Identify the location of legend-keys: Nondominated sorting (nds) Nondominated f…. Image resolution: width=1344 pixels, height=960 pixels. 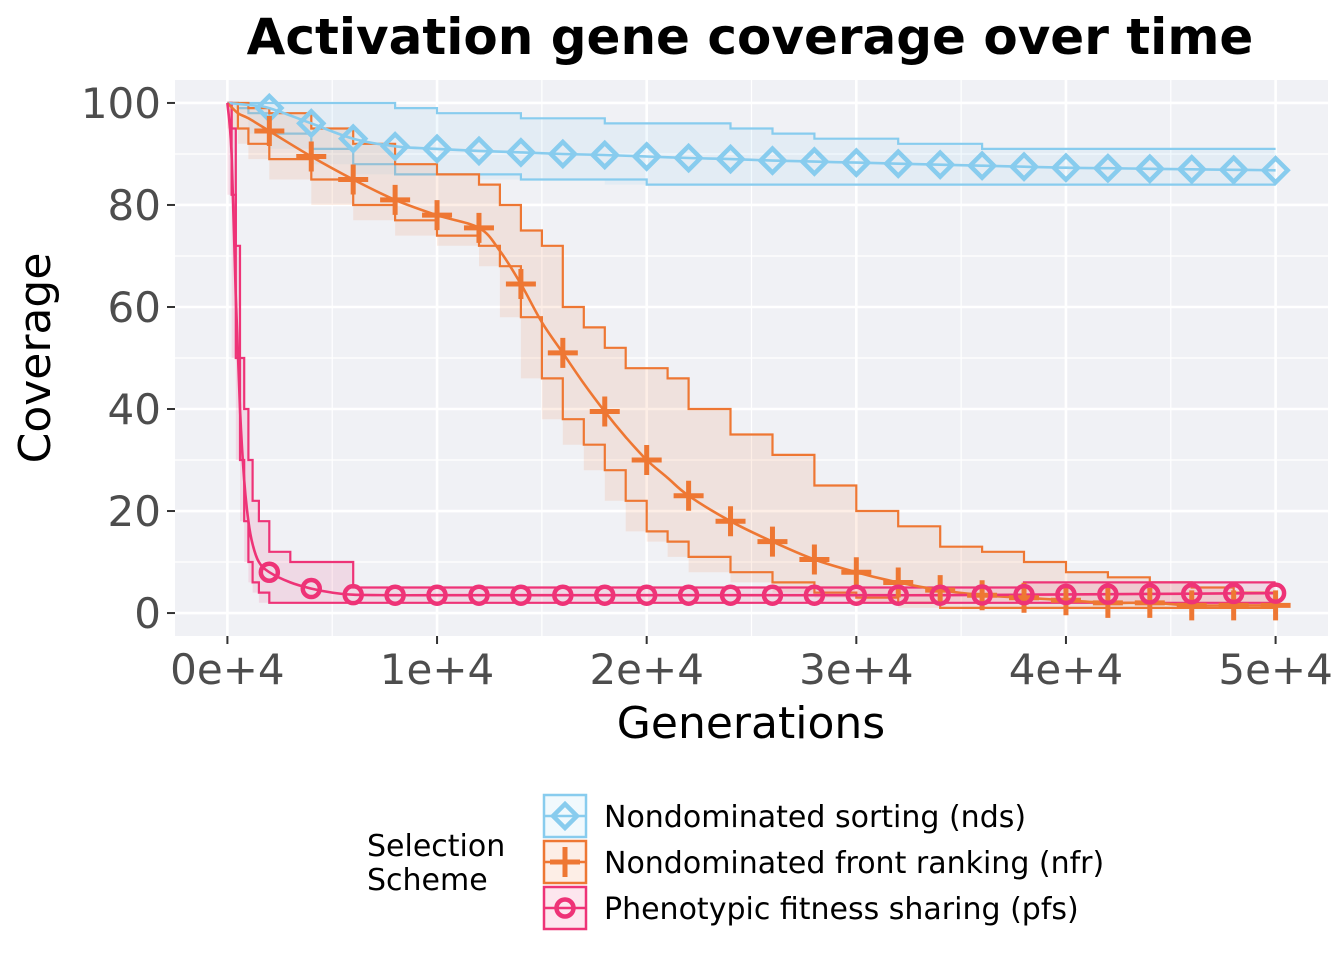
(823, 862).